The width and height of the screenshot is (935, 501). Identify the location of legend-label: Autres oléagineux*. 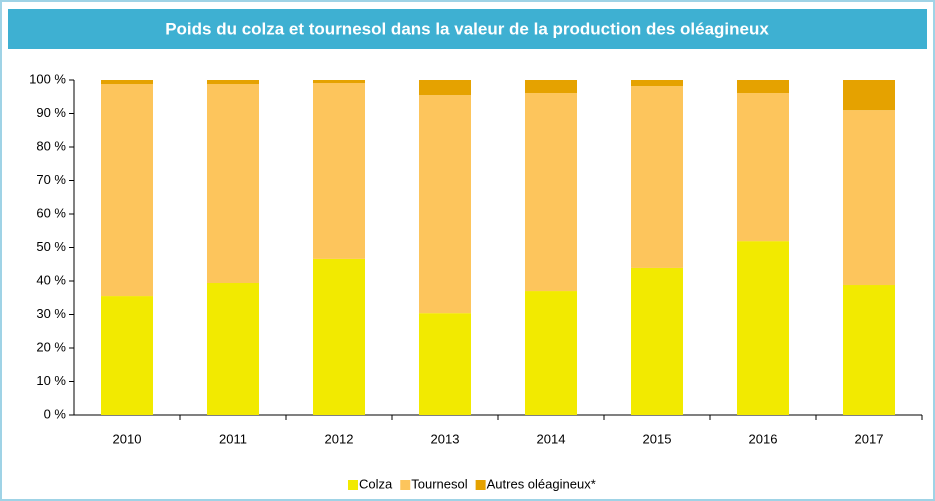
(541, 483).